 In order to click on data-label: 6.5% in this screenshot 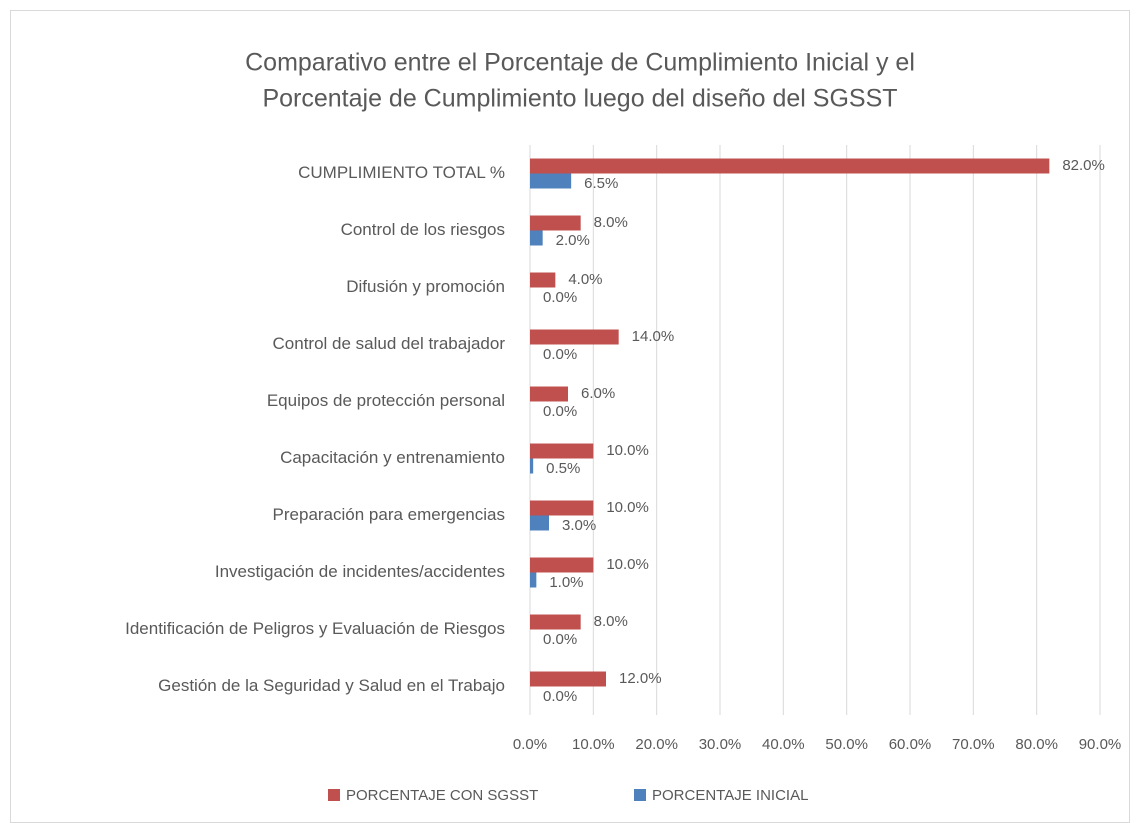, I will do `click(601, 183)`.